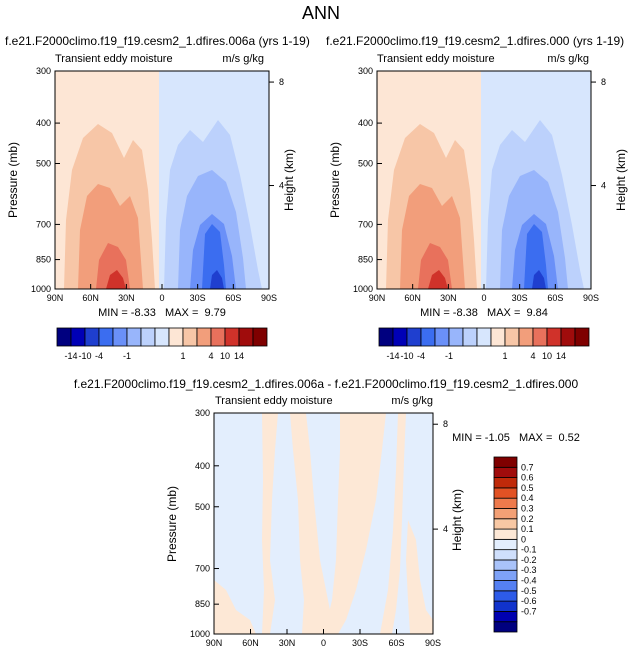  I want to click on panel-3-x-tick-label: 90S, so click(433, 643).